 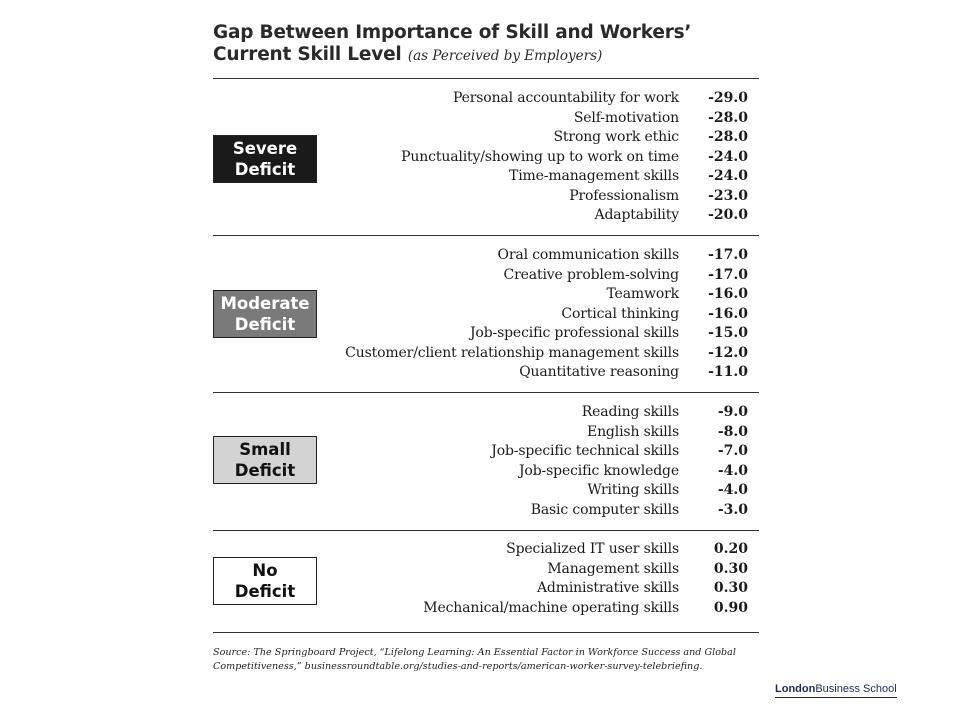 I want to click on skill-name: Management skills, so click(x=613, y=568).